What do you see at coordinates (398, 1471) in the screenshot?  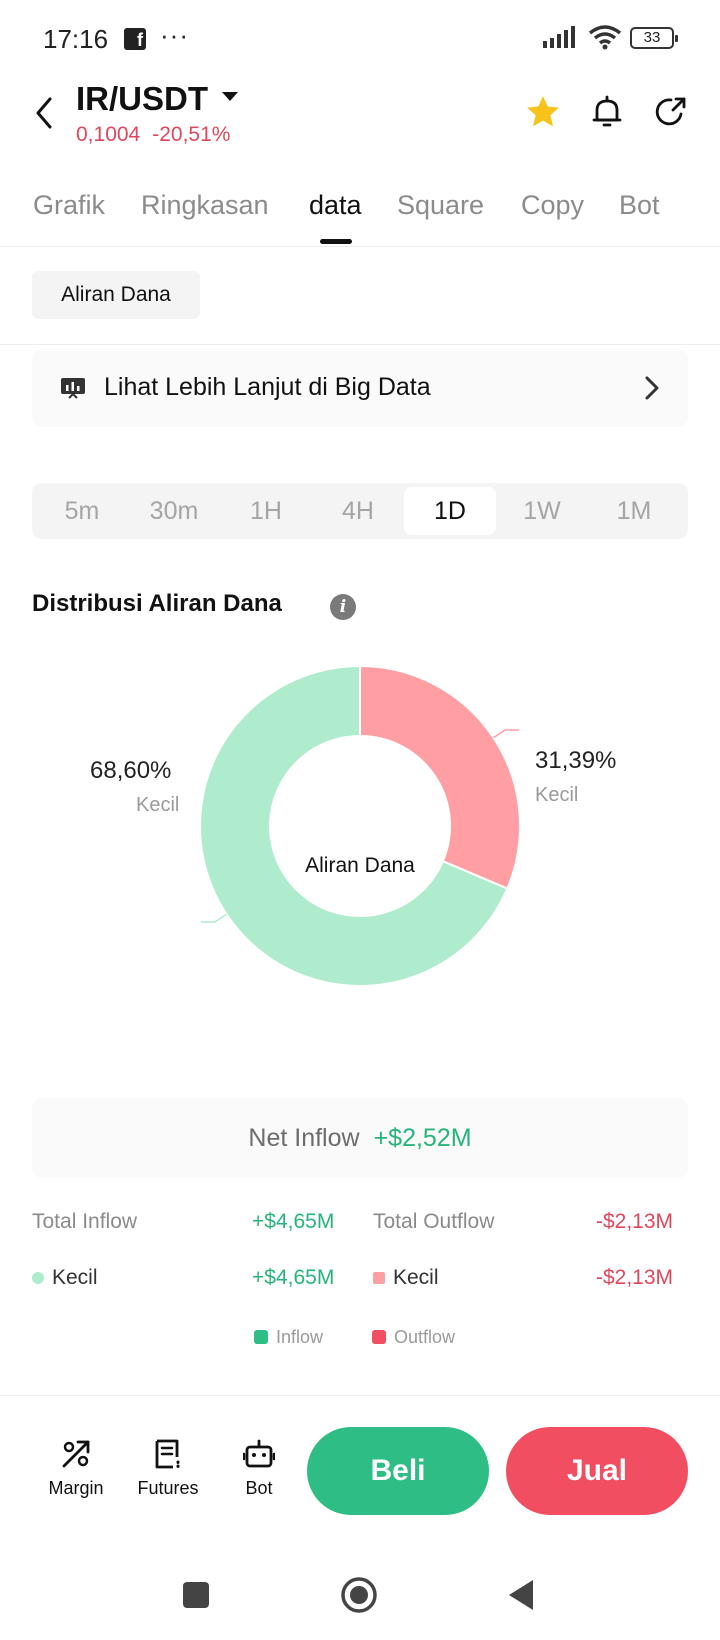 I see `buy-button: Beli` at bounding box center [398, 1471].